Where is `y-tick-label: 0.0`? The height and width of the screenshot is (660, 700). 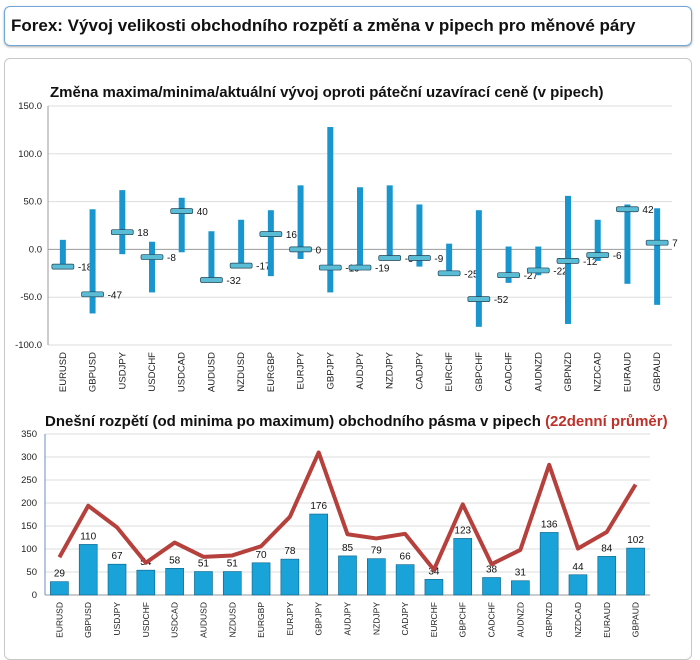 y-tick-label: 0.0 is located at coordinates (35, 249).